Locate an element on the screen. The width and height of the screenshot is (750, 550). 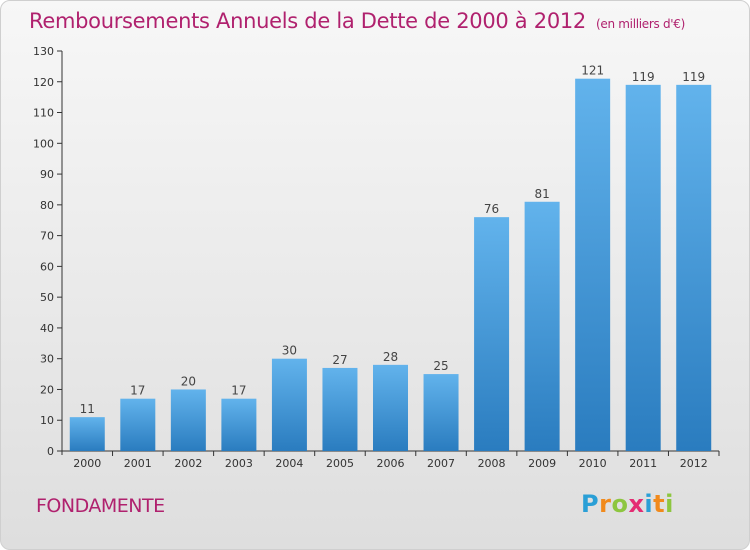
y-tick-label: 20 is located at coordinates (47, 389).